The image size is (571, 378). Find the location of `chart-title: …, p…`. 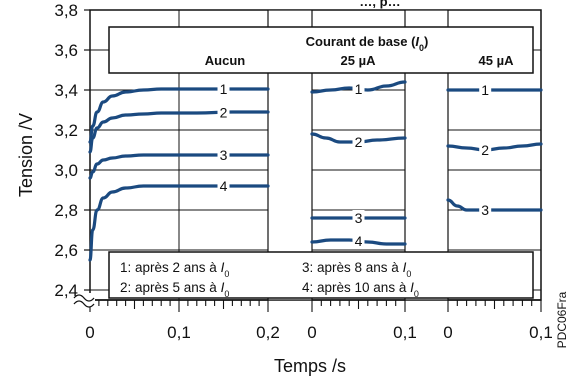

chart-title: …, p… is located at coordinates (379, 4).